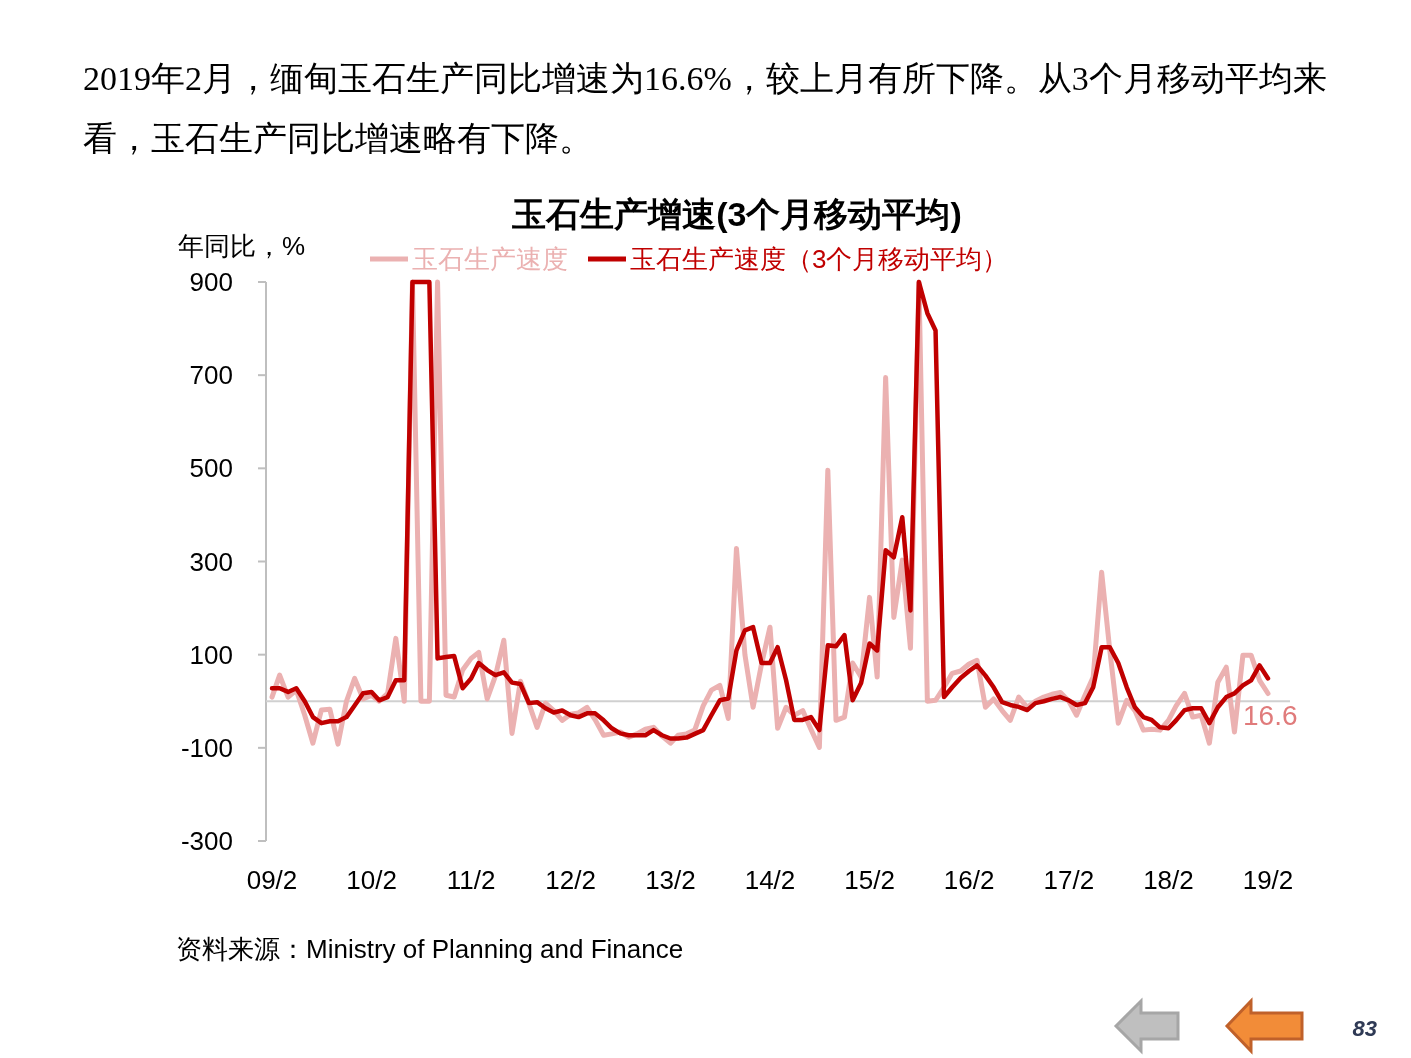 The width and height of the screenshot is (1411, 1058). I want to click on x-tick-label: 10/2, so click(371, 880).